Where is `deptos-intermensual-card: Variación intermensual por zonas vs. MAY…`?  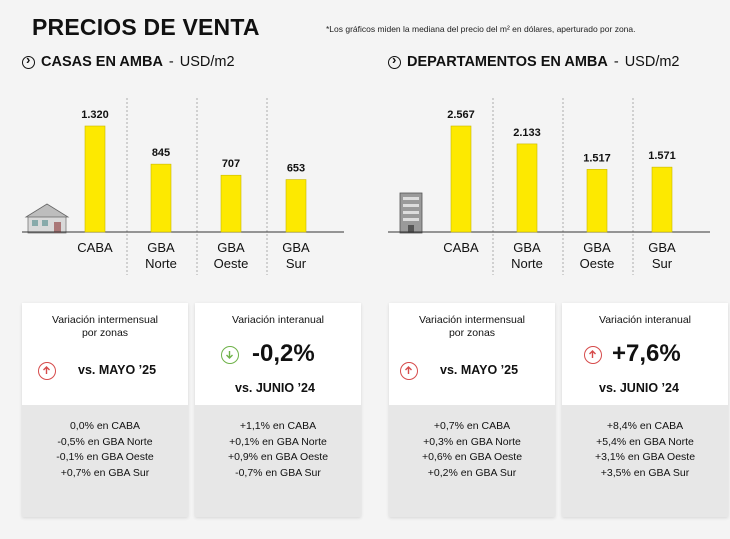 deptos-intermensual-card: Variación intermensual por zonas vs. MAY… is located at coordinates (472, 410).